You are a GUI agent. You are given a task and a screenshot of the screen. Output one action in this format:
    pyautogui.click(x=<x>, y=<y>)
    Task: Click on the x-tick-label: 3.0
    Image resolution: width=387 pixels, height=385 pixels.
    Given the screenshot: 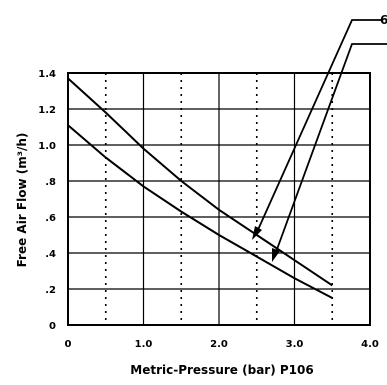 What is the action you would take?
    pyautogui.click(x=295, y=344)
    